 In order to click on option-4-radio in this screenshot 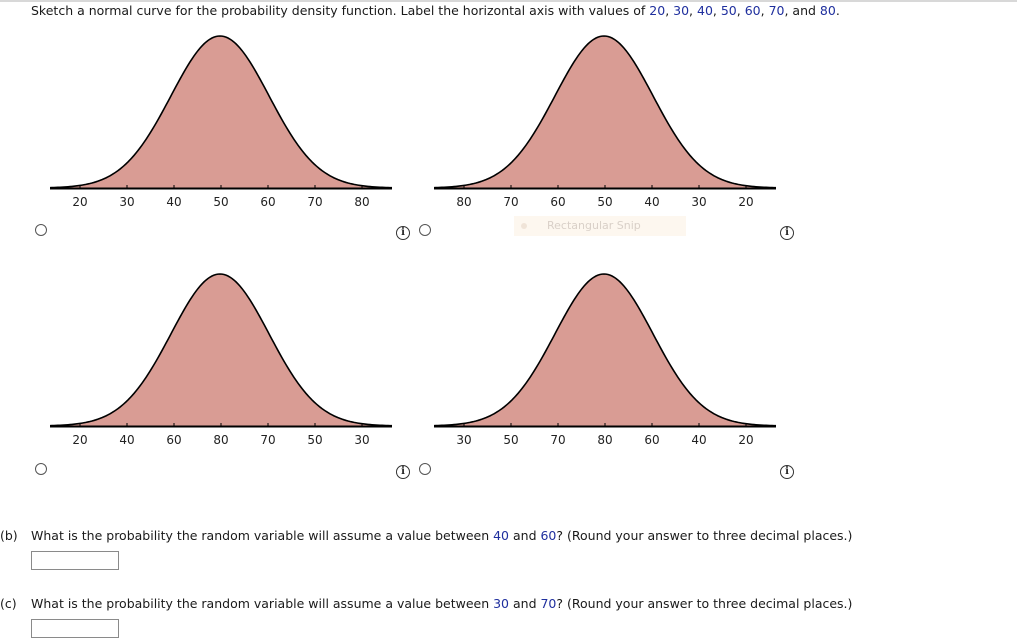, I will do `click(425, 469)`.